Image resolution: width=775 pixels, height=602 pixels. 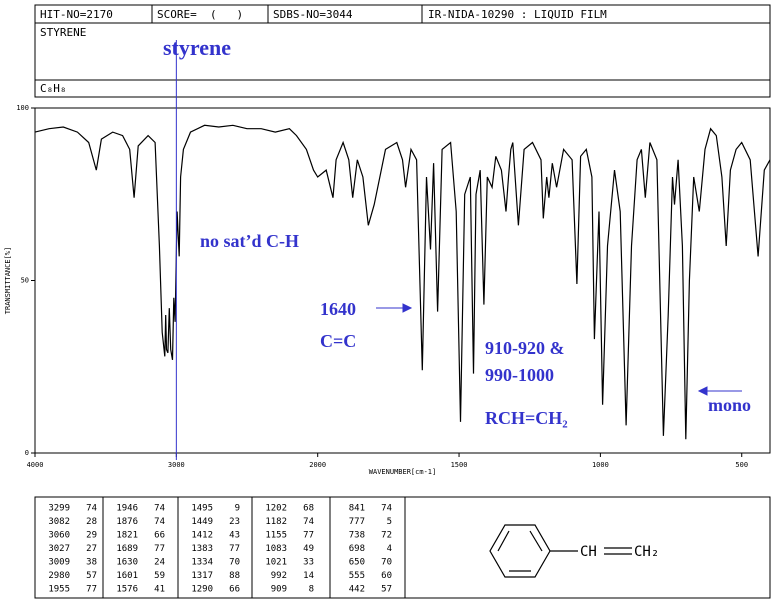 What do you see at coordinates (200, 14) in the screenshot?
I see `score: SCORE= ( )` at bounding box center [200, 14].